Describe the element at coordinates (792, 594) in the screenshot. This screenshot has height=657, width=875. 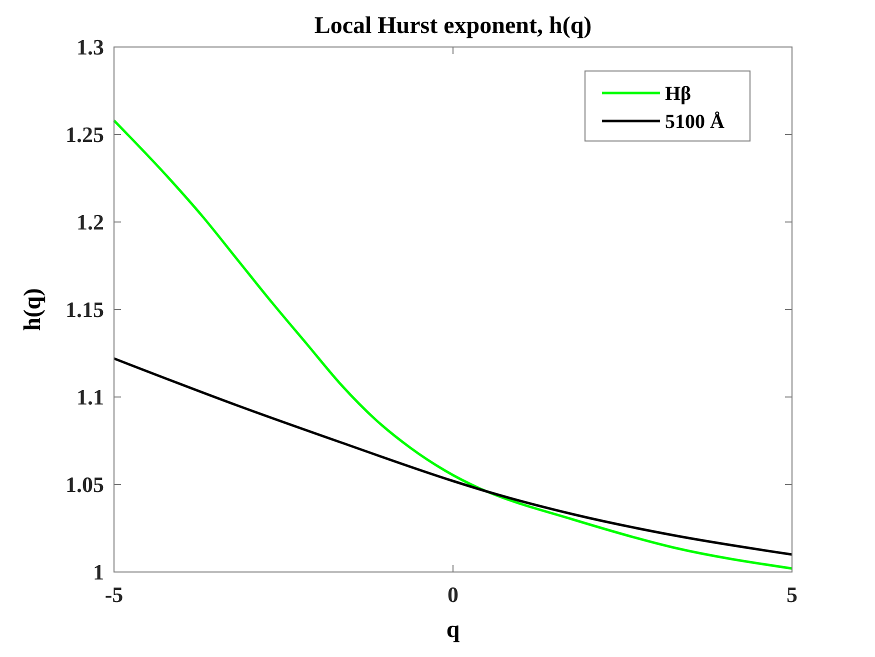
I see `x-tick-label: 5` at that location.